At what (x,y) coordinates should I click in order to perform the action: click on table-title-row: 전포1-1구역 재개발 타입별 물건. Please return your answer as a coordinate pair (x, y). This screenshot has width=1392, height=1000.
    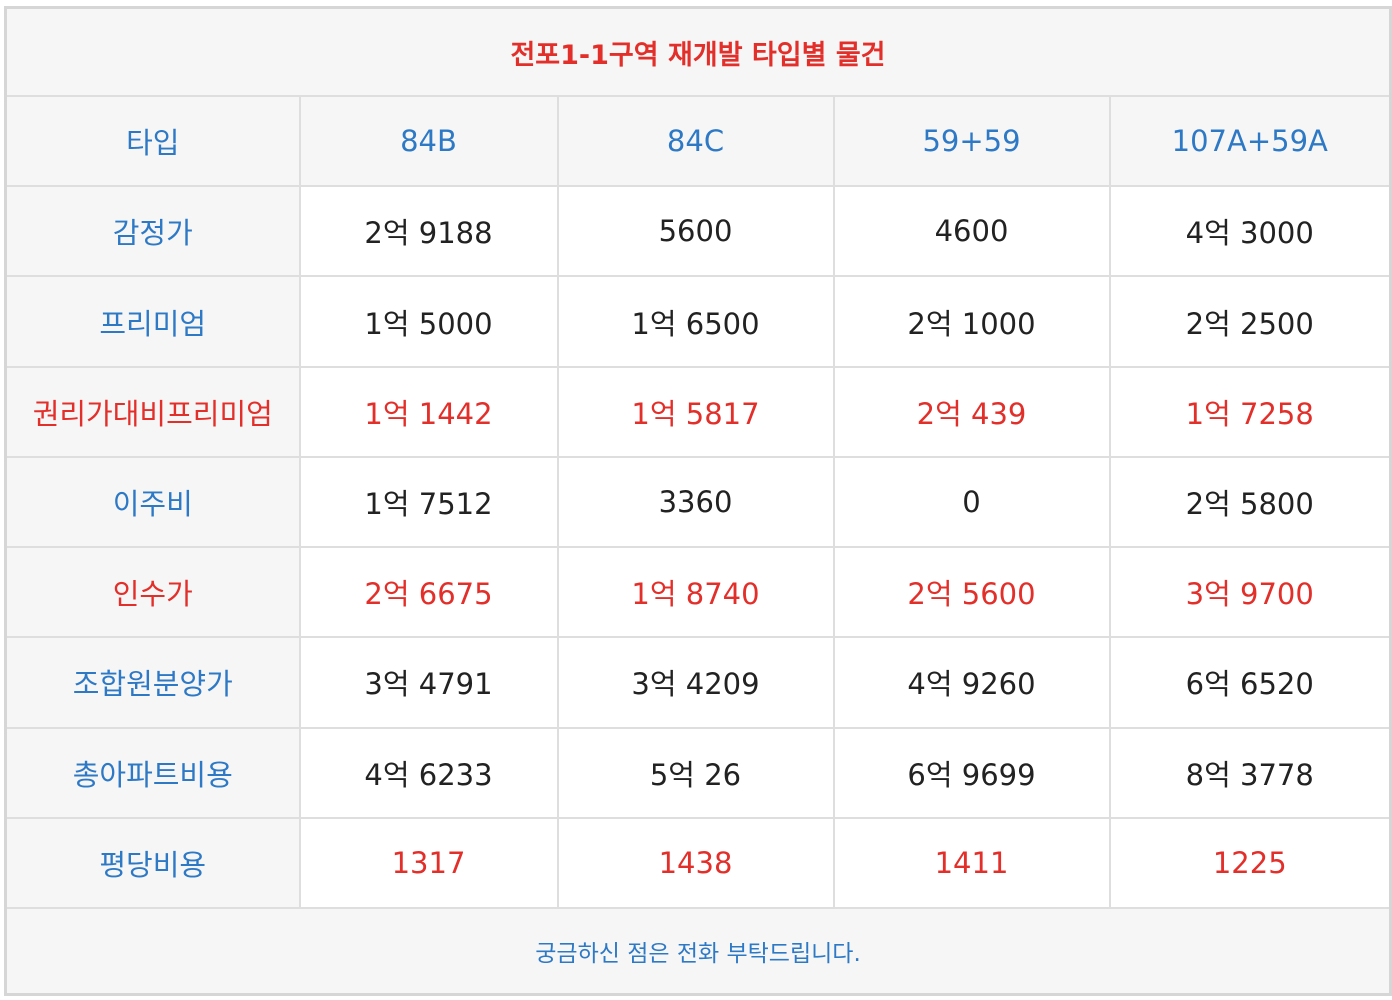
    Looking at the image, I should click on (698, 51).